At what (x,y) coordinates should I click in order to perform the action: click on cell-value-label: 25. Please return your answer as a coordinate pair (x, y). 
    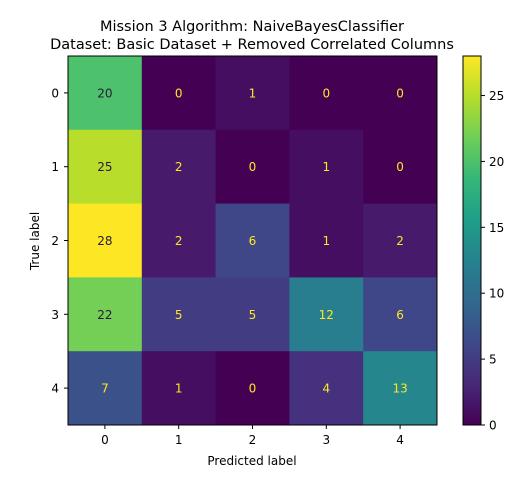
    Looking at the image, I should click on (104, 167).